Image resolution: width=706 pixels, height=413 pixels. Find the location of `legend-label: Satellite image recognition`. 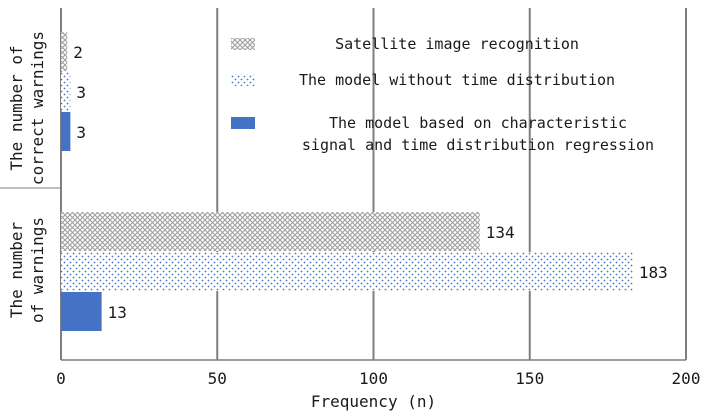

legend-label: Satellite image recognition is located at coordinates (457, 44).